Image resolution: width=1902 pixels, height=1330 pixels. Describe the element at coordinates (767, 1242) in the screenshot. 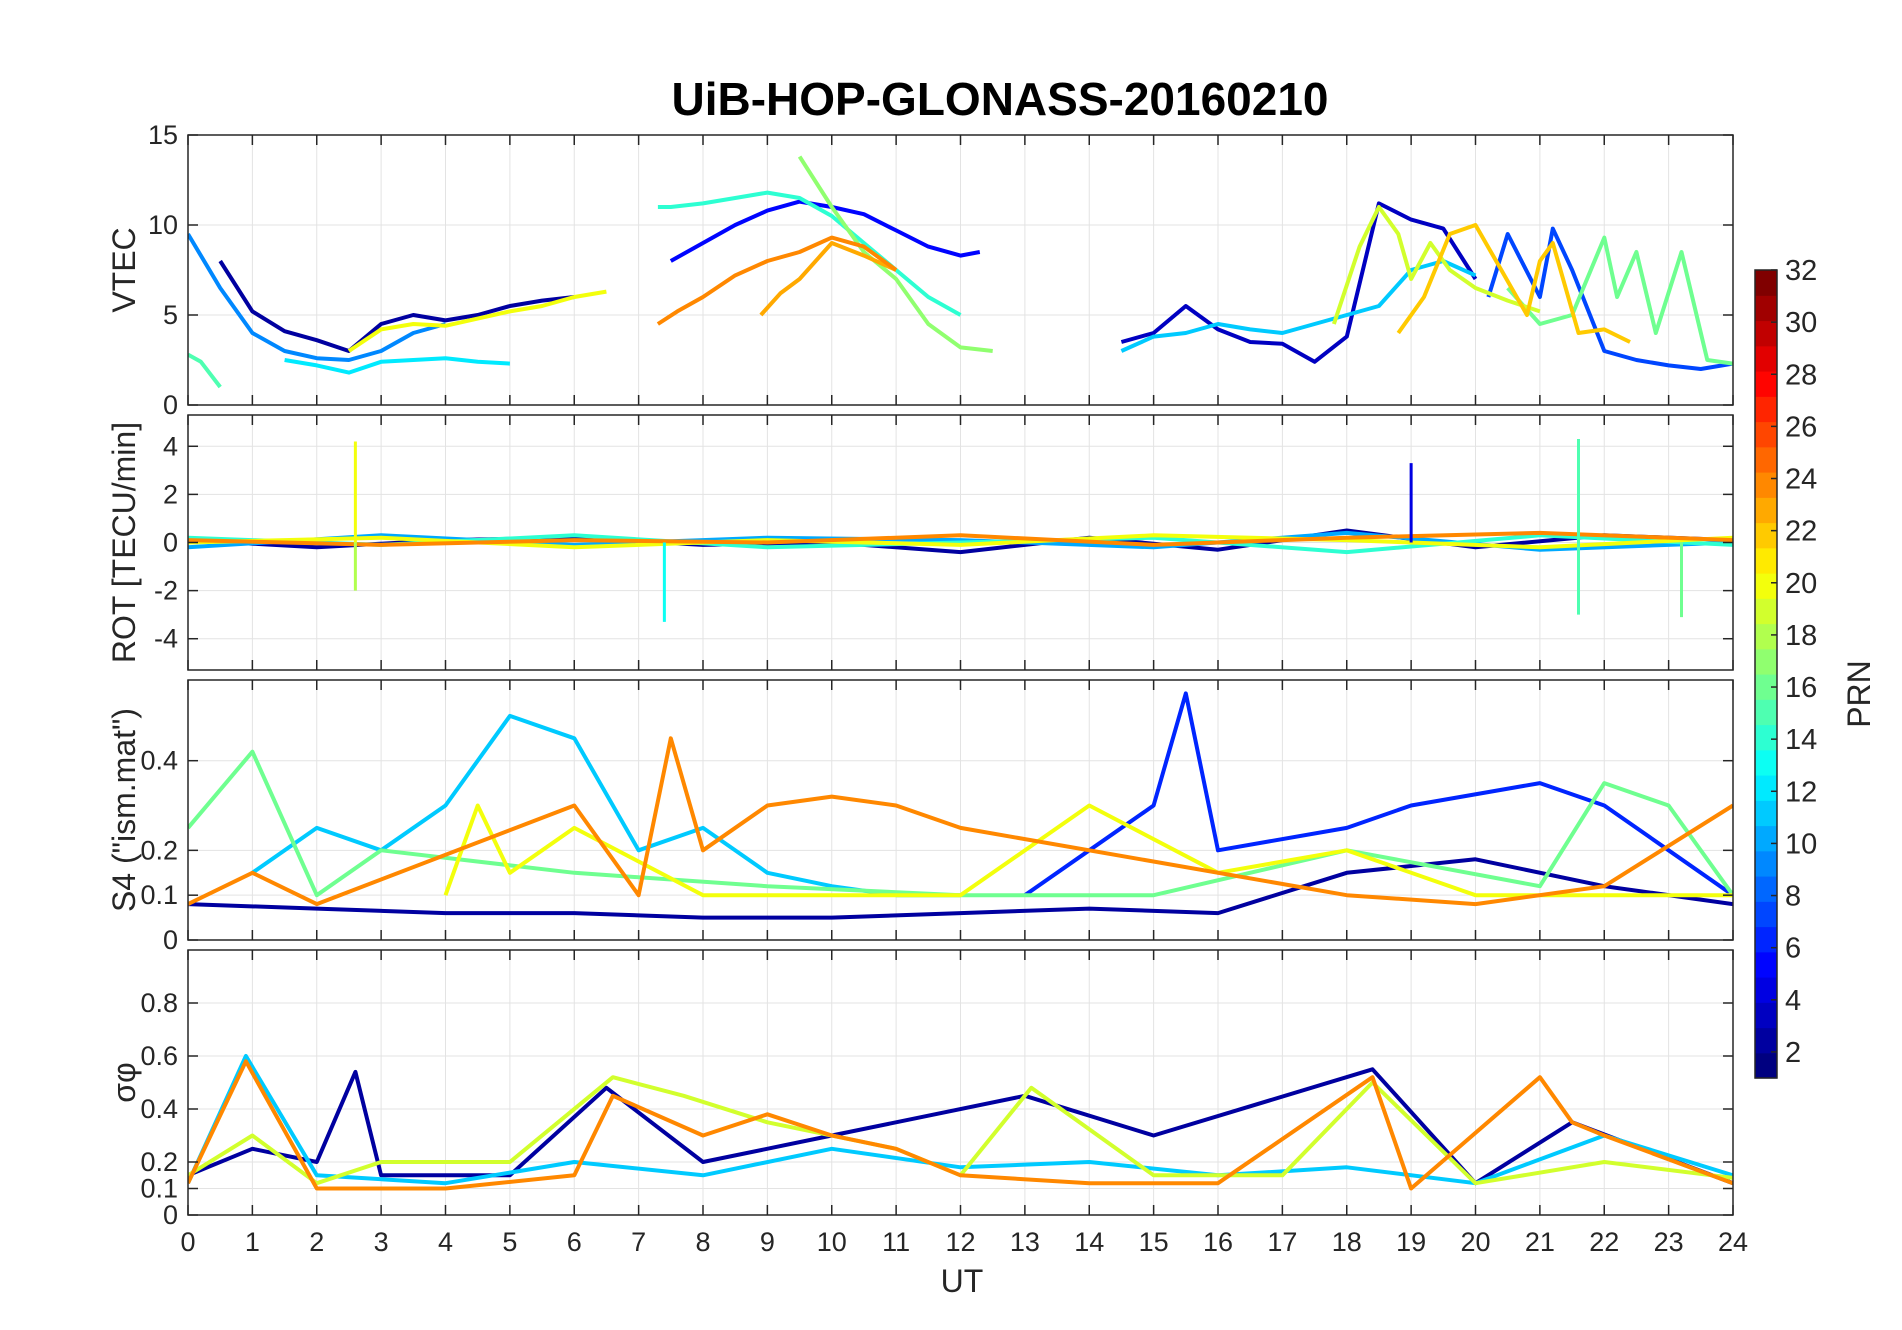

I see `x-tick-label: 9` at that location.